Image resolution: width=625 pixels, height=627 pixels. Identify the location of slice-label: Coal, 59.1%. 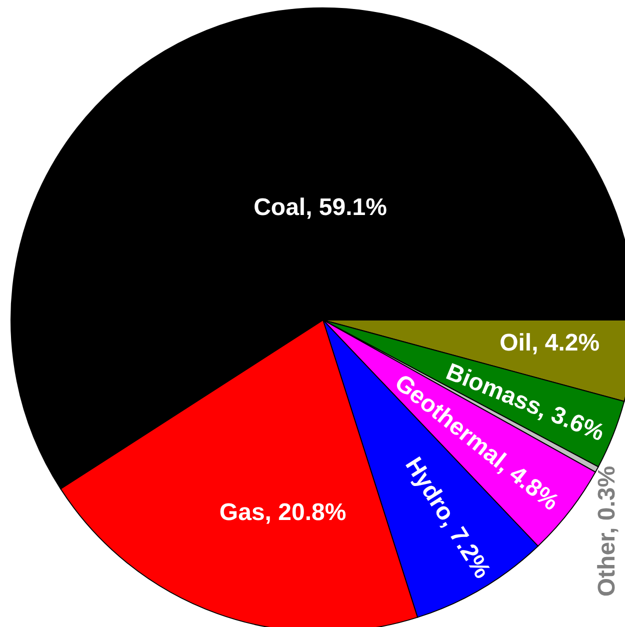
(320, 208).